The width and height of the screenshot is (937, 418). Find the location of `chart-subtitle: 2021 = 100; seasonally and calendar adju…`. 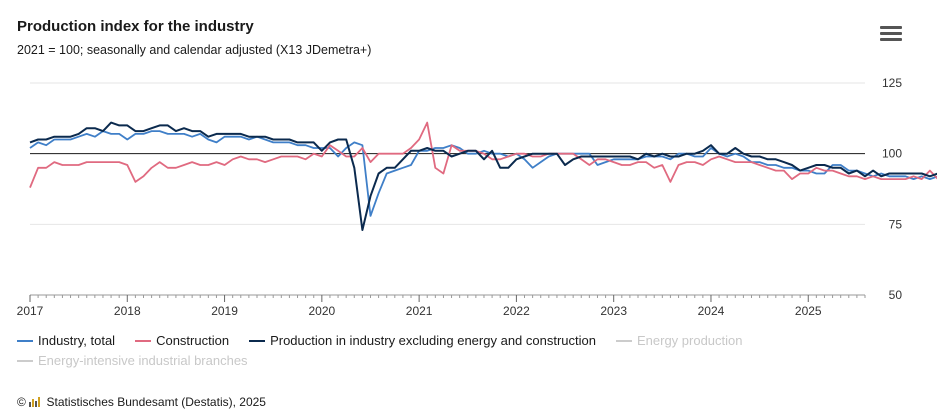

chart-subtitle: 2021 = 100; seasonally and calendar adju… is located at coordinates (194, 50).